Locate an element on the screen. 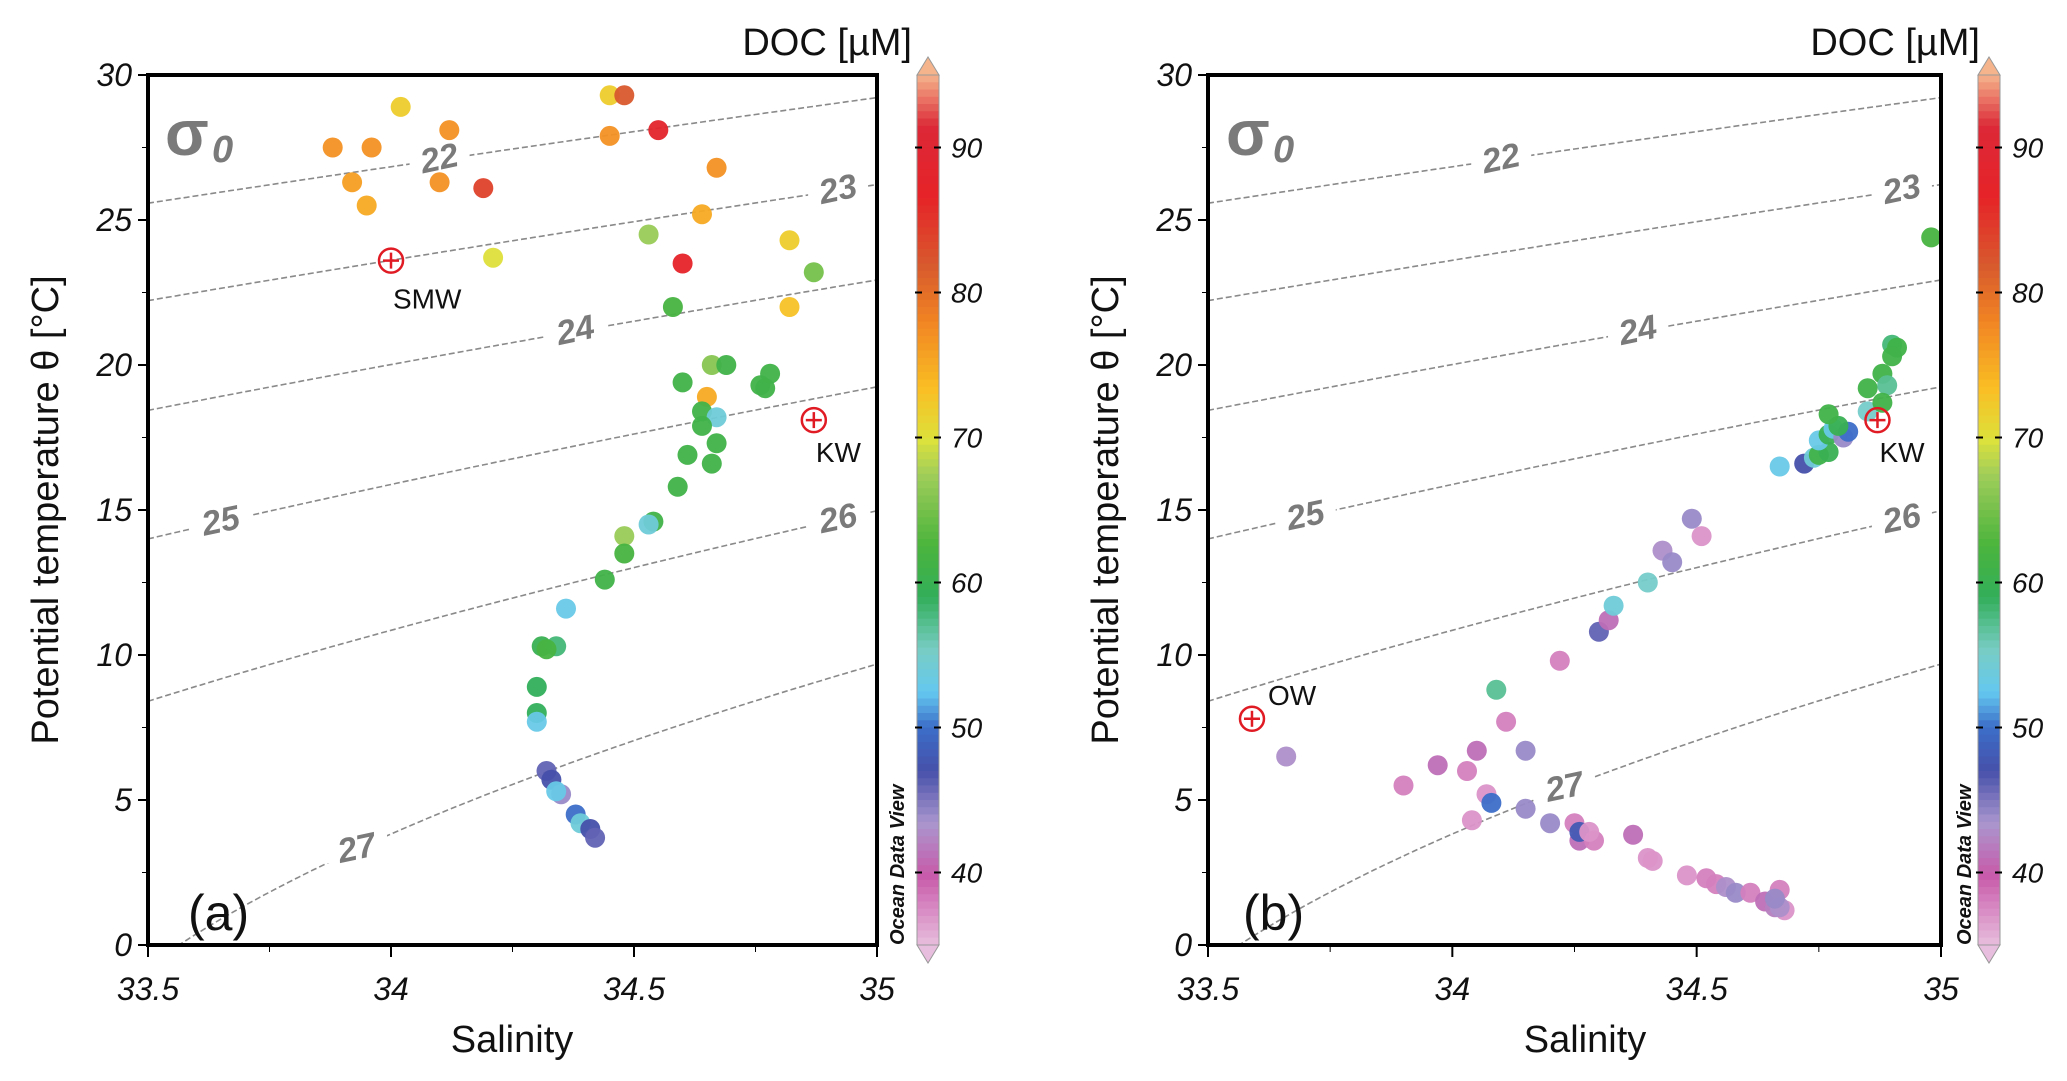  colorbar-title: DOC [µM] is located at coordinates (827, 43).